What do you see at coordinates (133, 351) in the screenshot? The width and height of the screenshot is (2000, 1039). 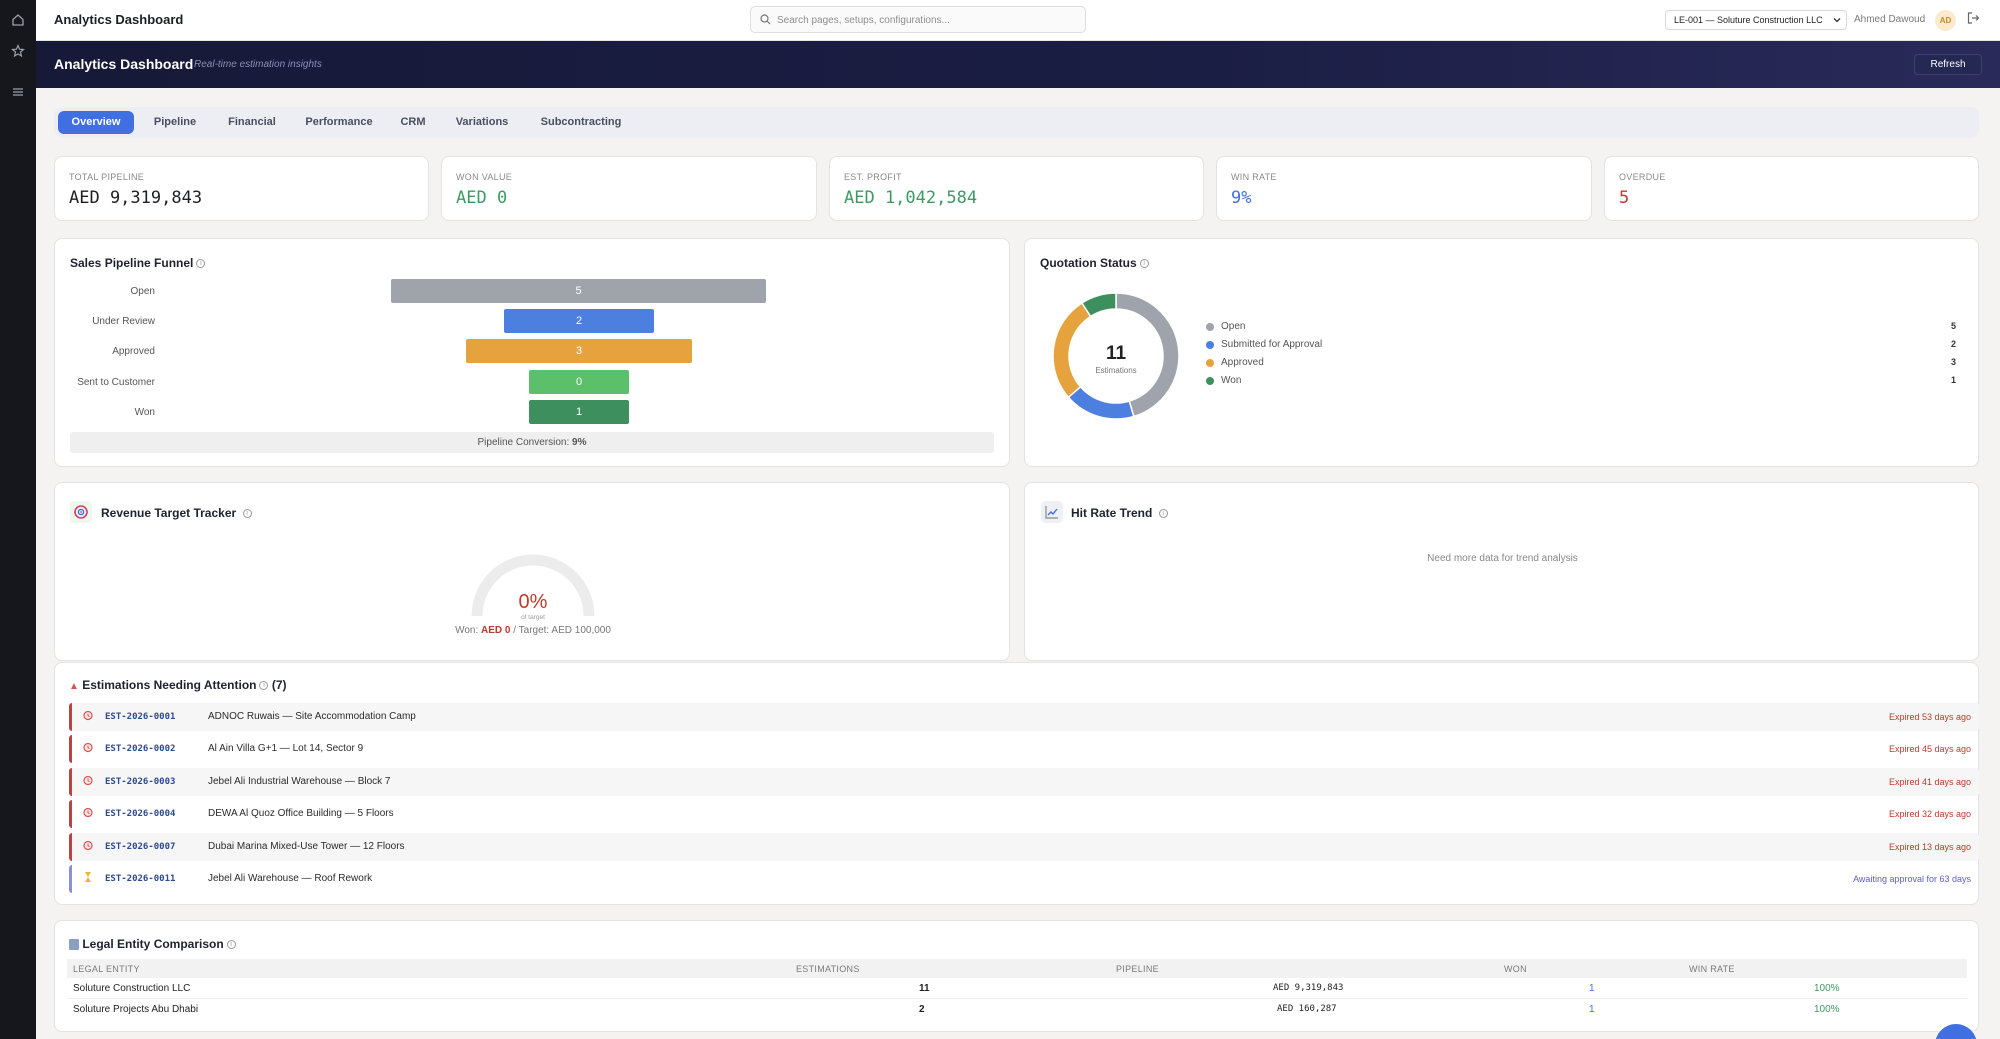 I see `funnel-stage-label: Approved` at bounding box center [133, 351].